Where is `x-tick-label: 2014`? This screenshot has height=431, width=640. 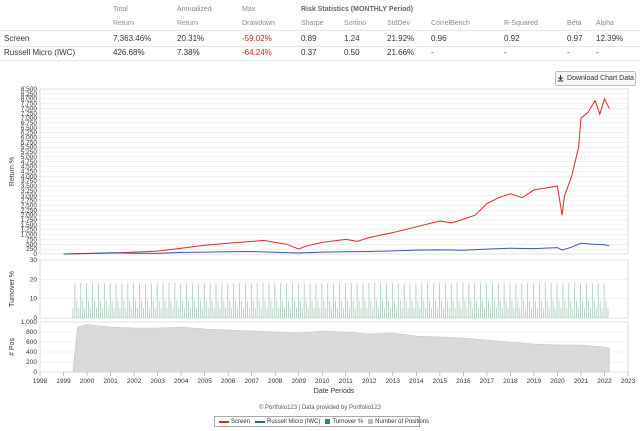 x-tick-label: 2014 is located at coordinates (416, 381).